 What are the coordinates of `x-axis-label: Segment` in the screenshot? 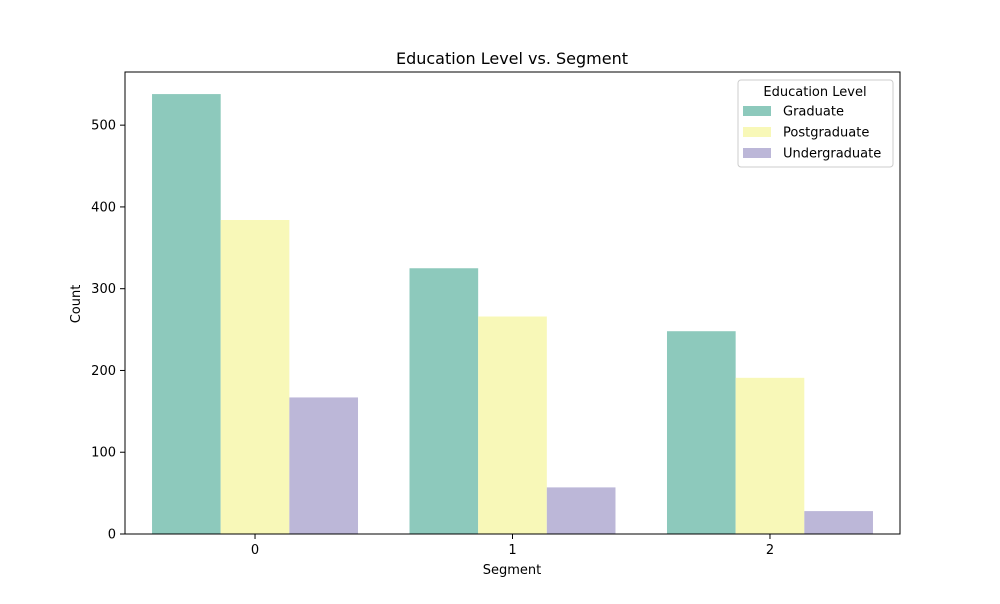 It's located at (512, 570).